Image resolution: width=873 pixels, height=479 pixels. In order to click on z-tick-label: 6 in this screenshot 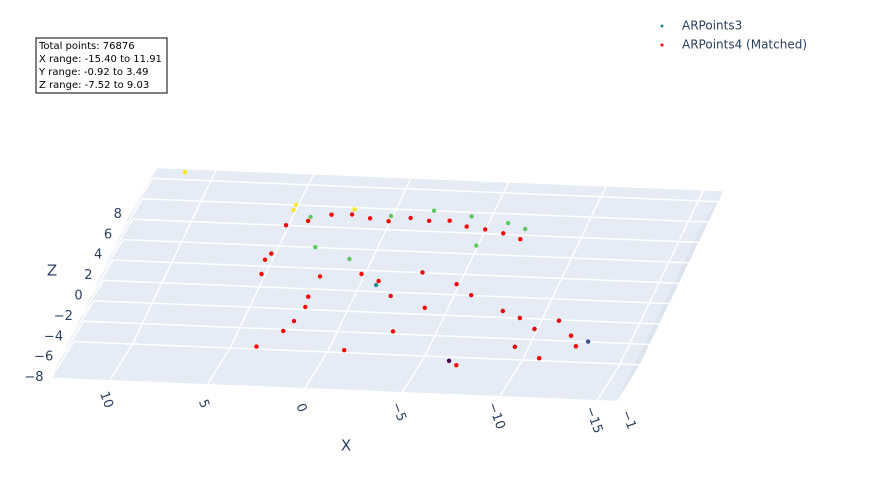, I will do `click(108, 234)`.